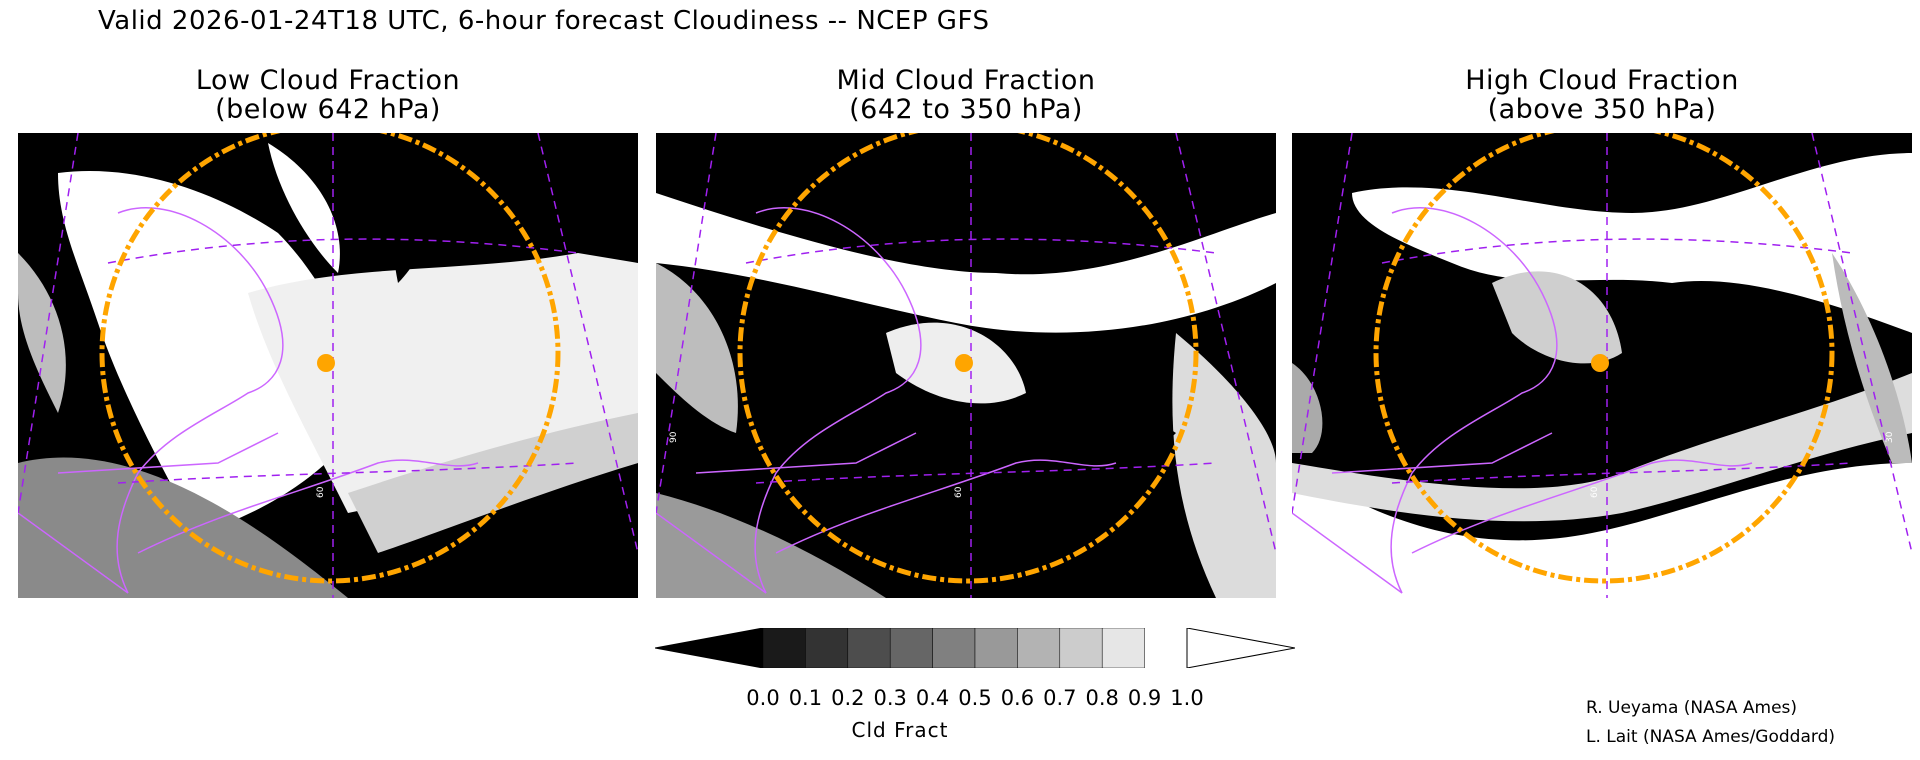  I want to click on mid-coastline, so click(886, 400).